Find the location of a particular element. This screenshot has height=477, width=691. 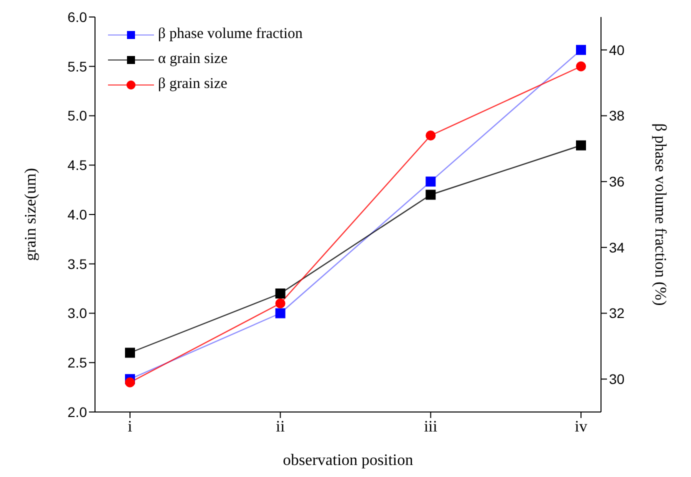

y2-tick-label: 30 is located at coordinates (617, 379).